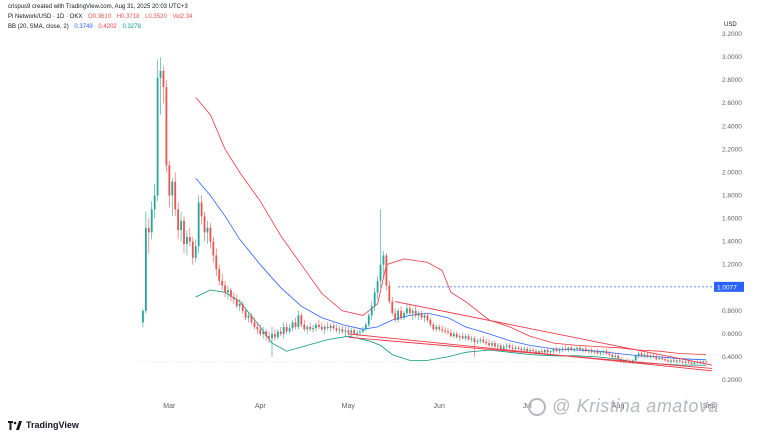 The image size is (765, 438). I want to click on tradingview-logo: TradingView, so click(43, 425).